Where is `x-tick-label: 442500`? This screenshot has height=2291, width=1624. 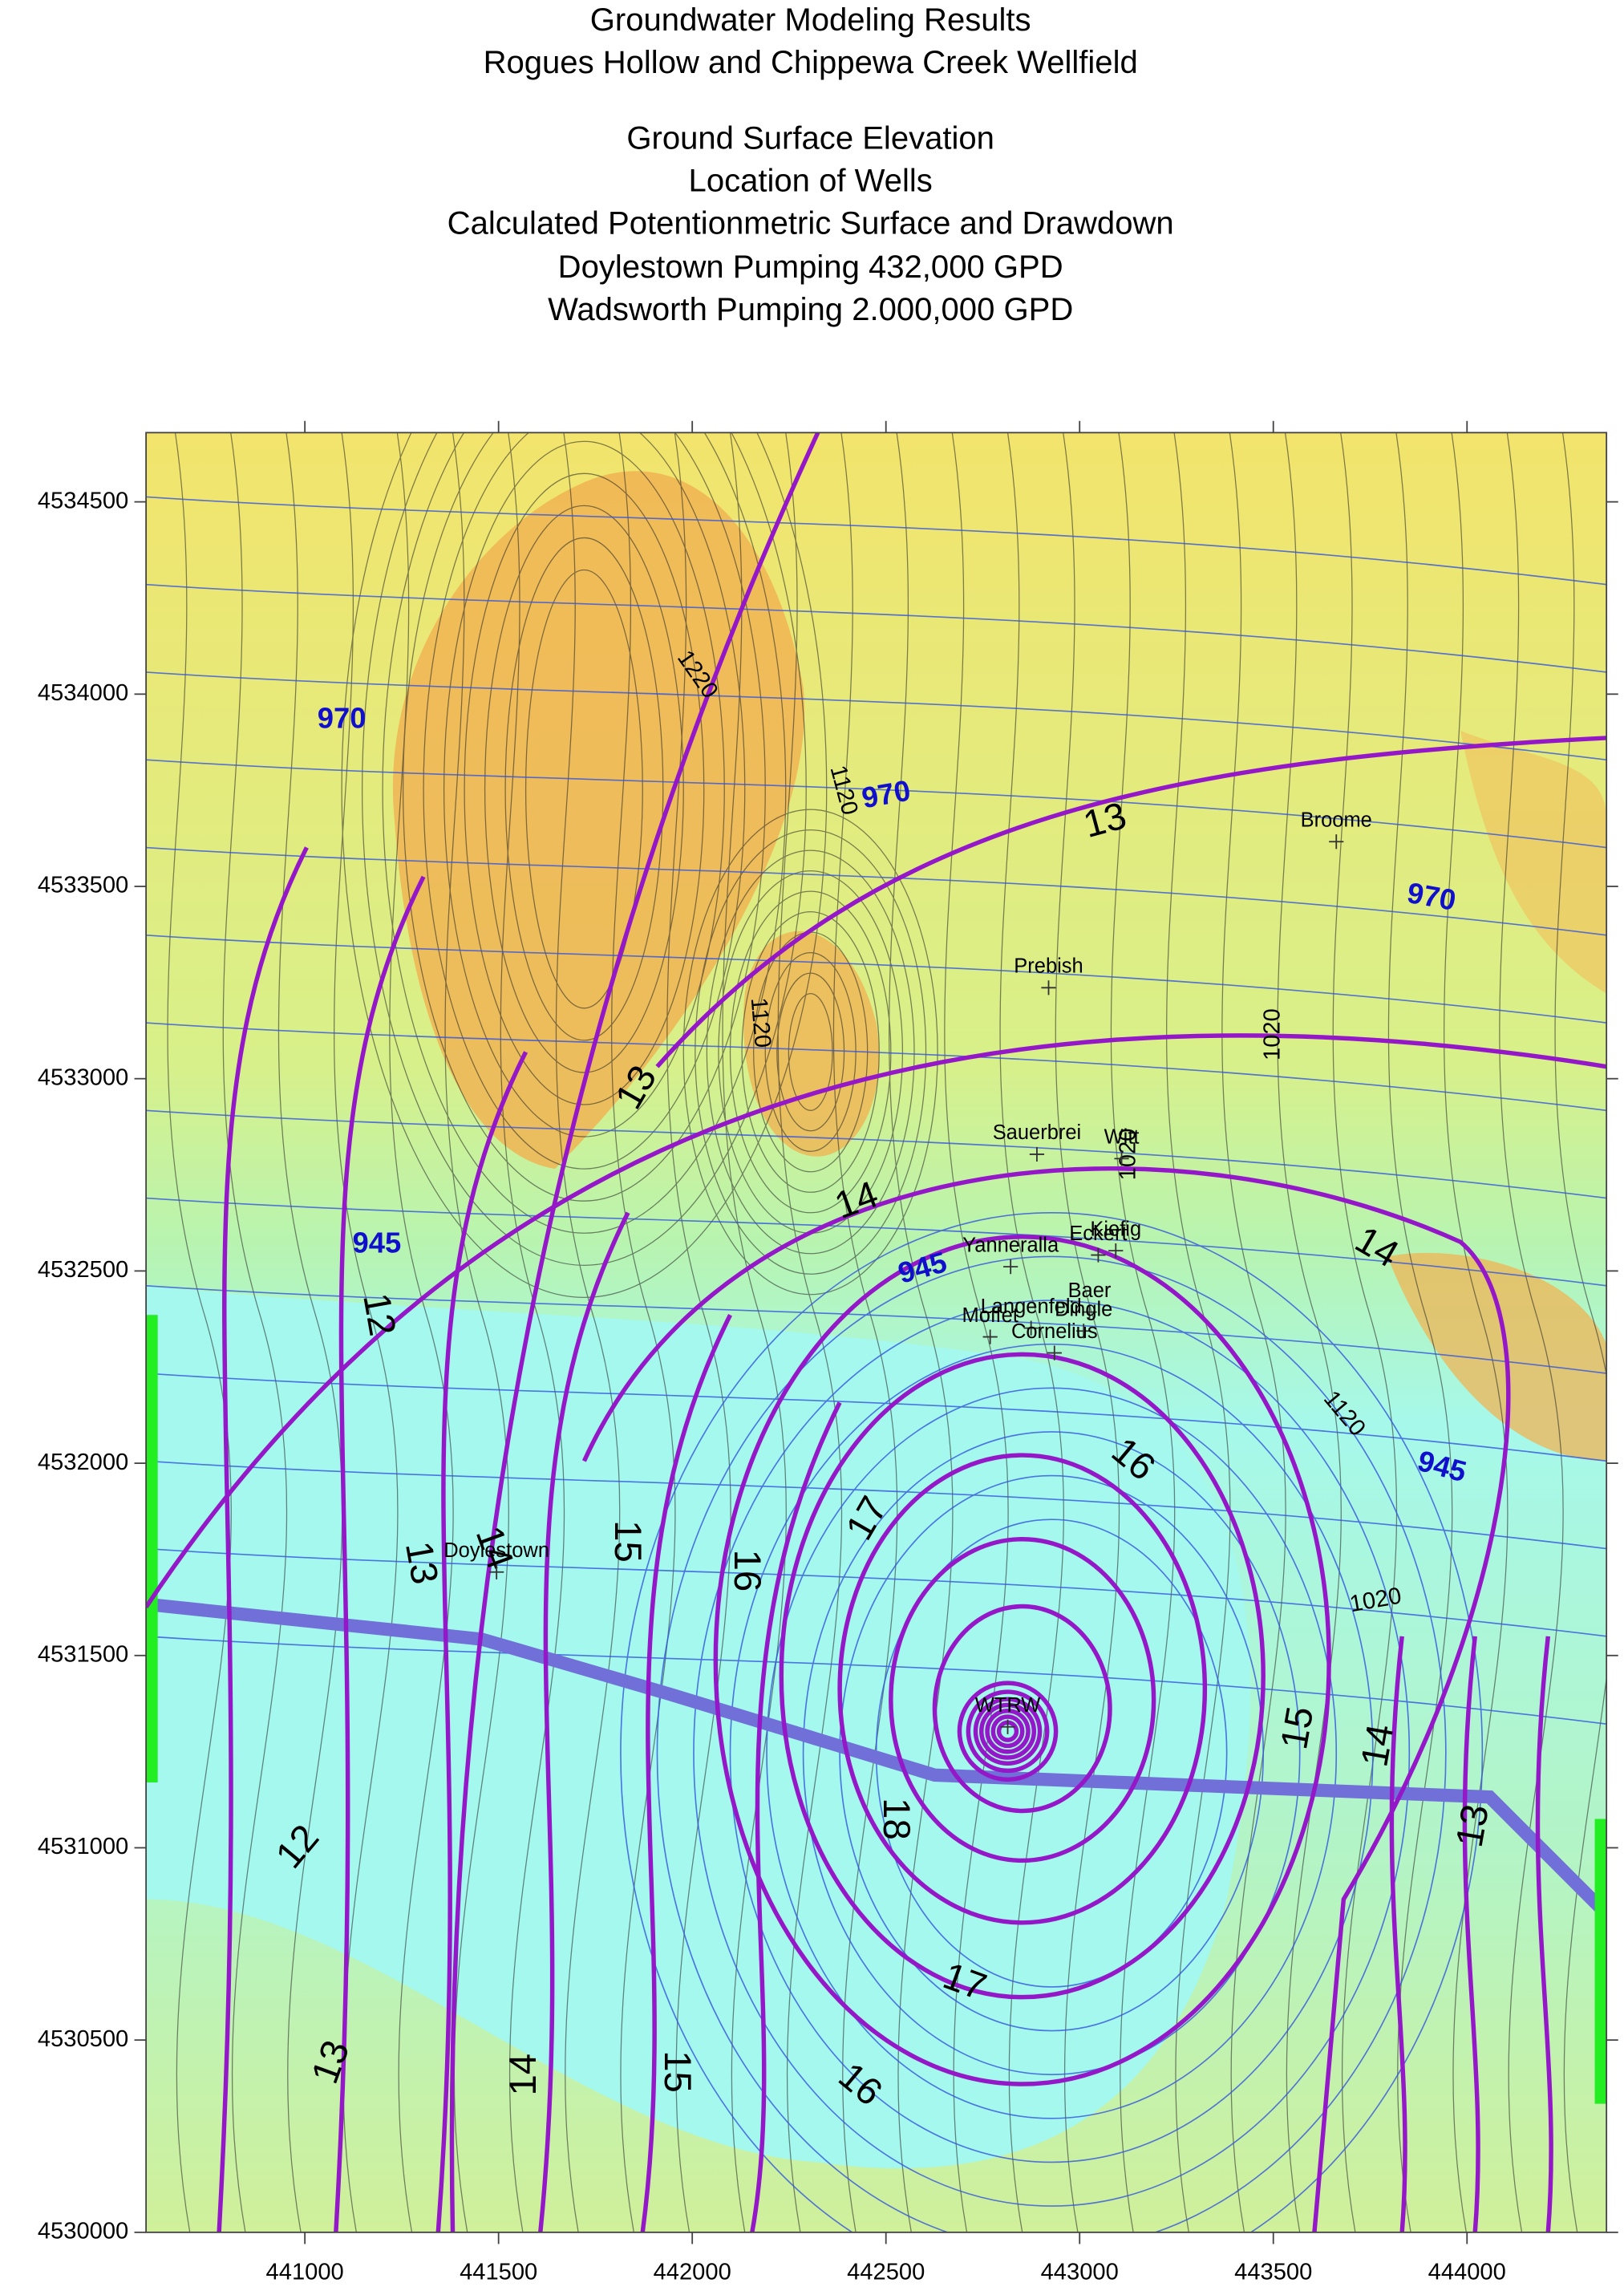
x-tick-label: 442500 is located at coordinates (886, 2272).